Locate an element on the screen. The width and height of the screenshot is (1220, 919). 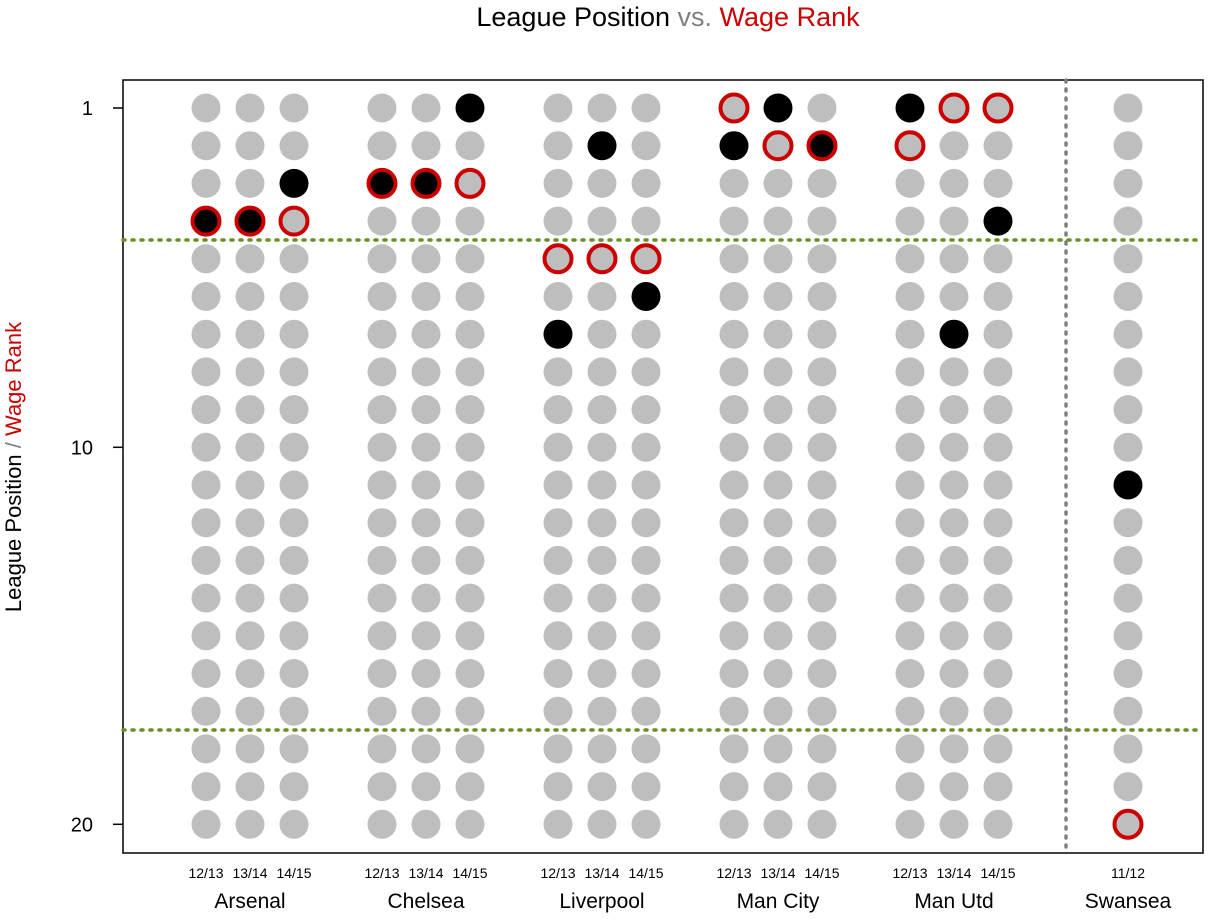
y-axis-label-sep: / is located at coordinates (13, 445).